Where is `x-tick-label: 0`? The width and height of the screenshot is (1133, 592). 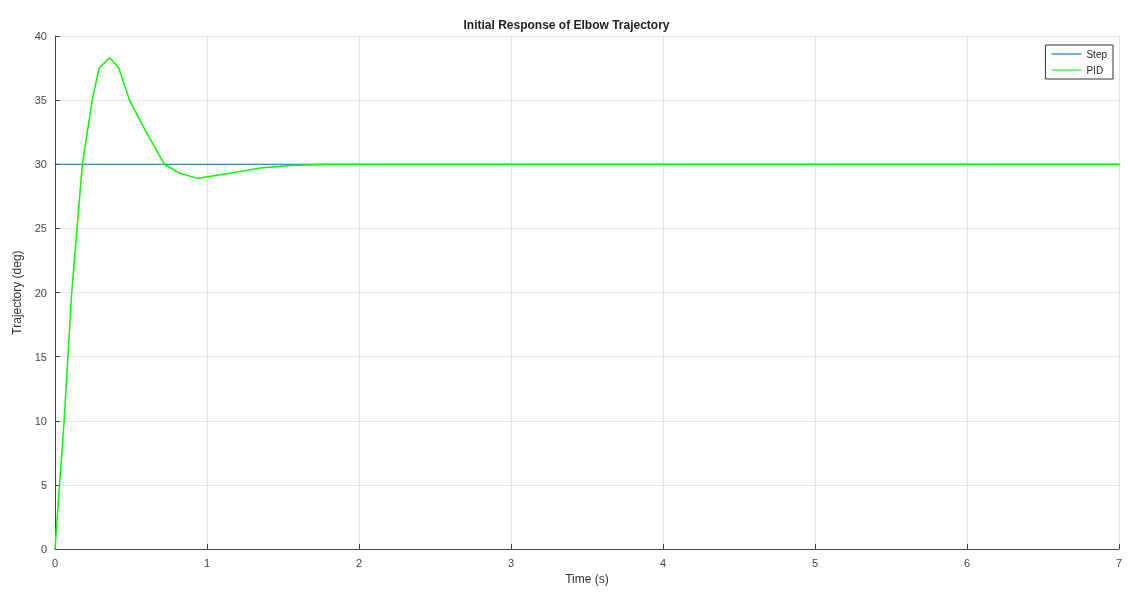
x-tick-label: 0 is located at coordinates (55, 562).